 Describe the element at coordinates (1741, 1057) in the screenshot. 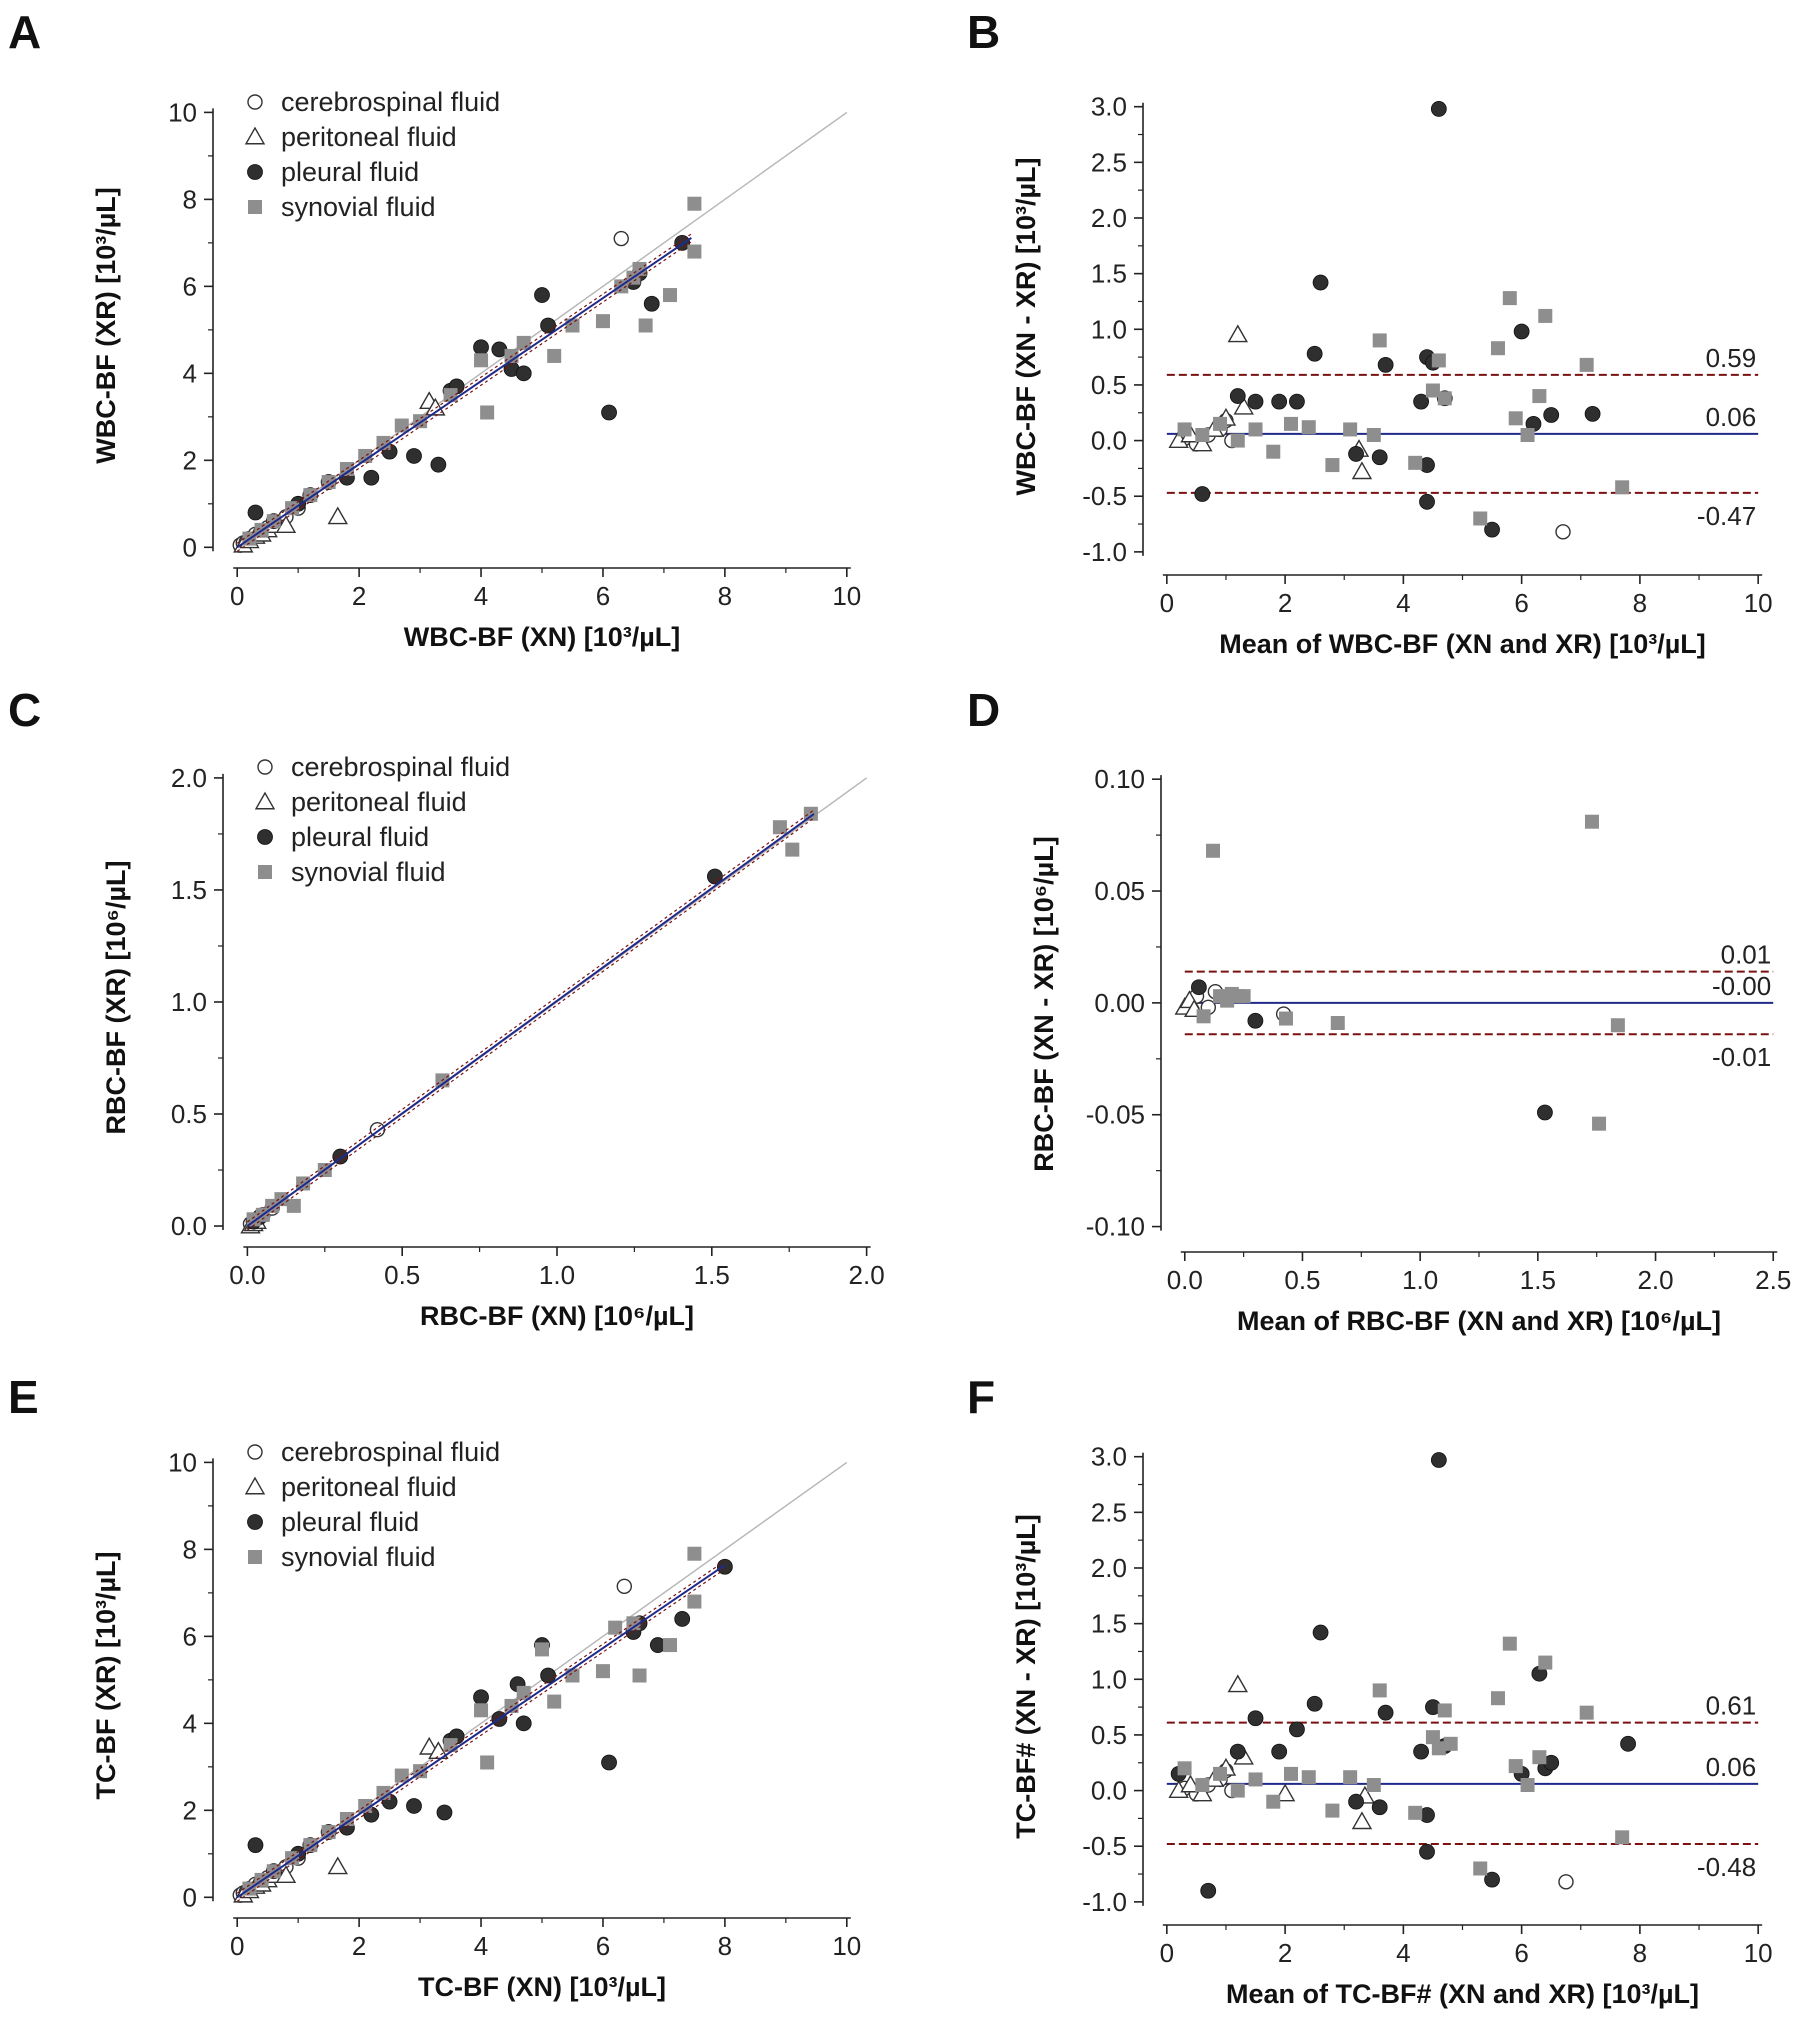

I see `lower-loa-label: -0.01` at that location.